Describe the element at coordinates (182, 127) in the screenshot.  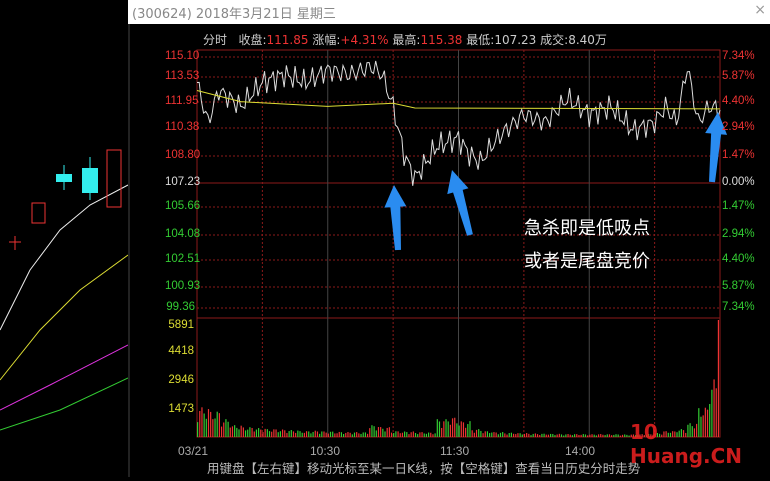
I see `price-tick: 110.38` at that location.